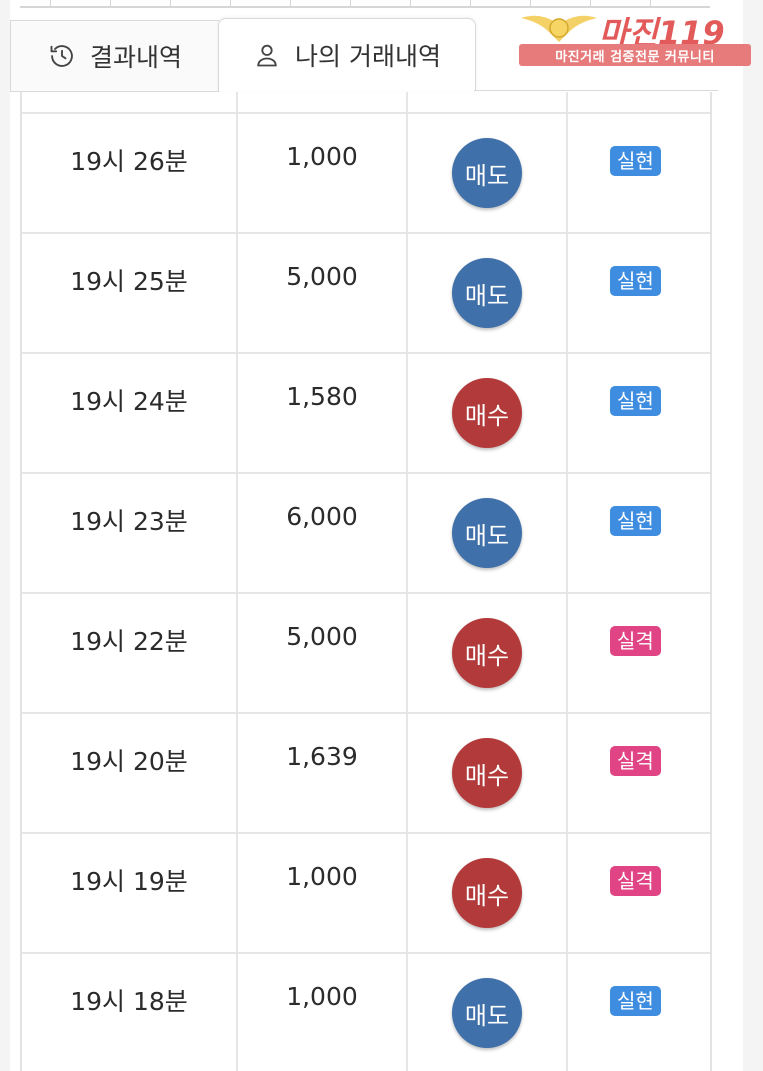 The height and width of the screenshot is (1071, 763). I want to click on table-row: 19시 22분 5,000 매수 실격, so click(366, 653).